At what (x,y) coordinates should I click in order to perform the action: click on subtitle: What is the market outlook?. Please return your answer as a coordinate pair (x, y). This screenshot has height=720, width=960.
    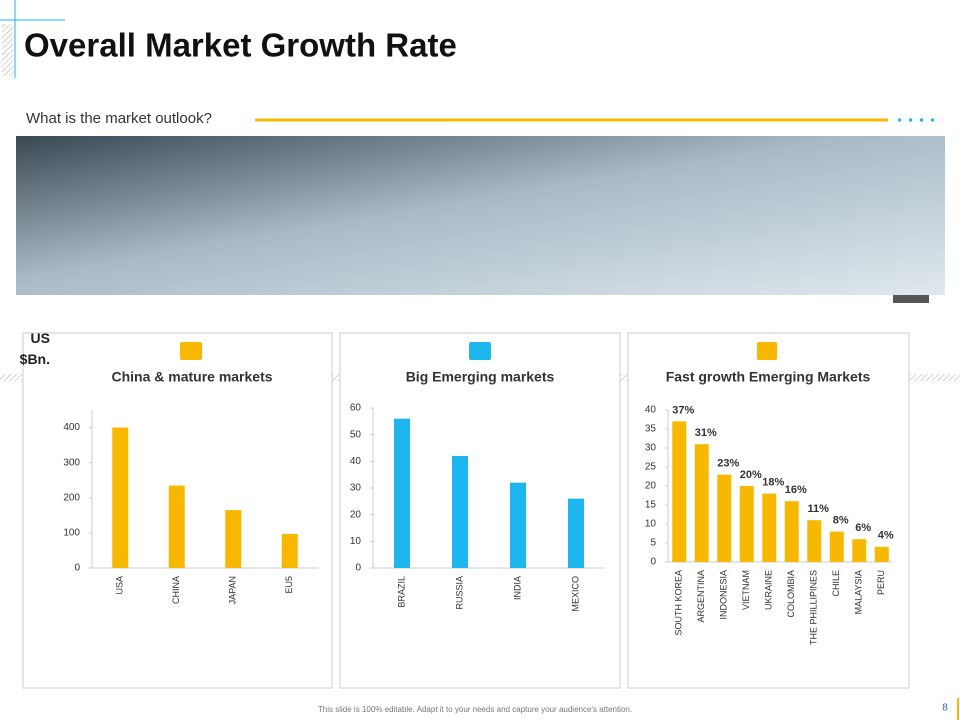
    Looking at the image, I should click on (119, 118).